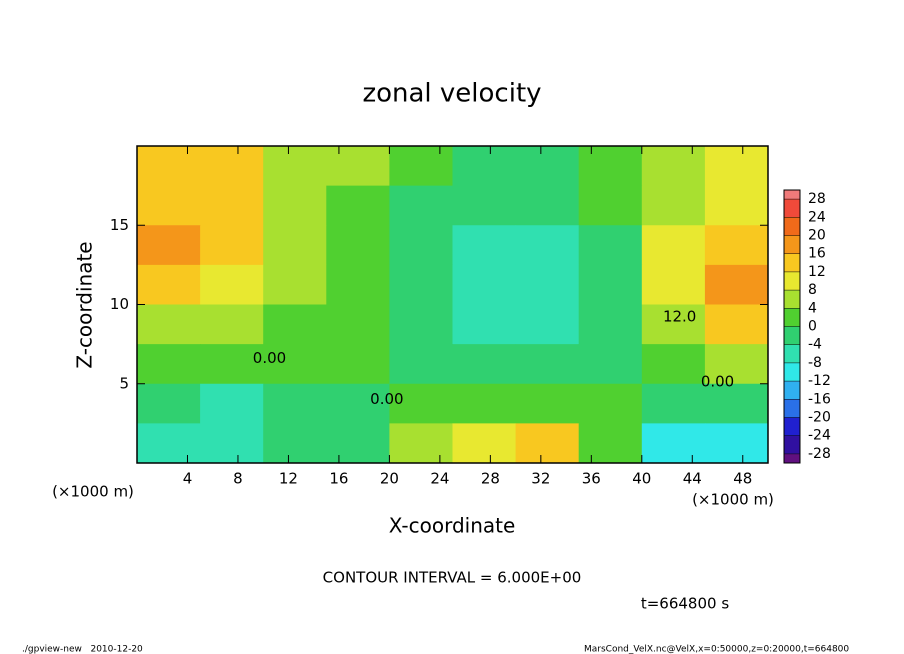 Image resolution: width=904 pixels, height=654 pixels. I want to click on colorbar-tick-label: 12, so click(817, 272).